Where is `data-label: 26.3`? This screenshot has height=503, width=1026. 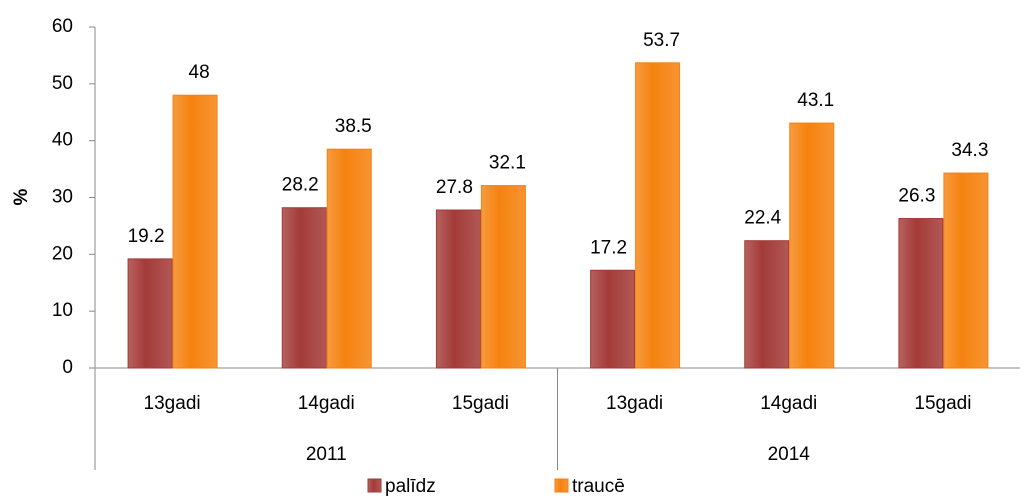
data-label: 26.3 is located at coordinates (916, 196).